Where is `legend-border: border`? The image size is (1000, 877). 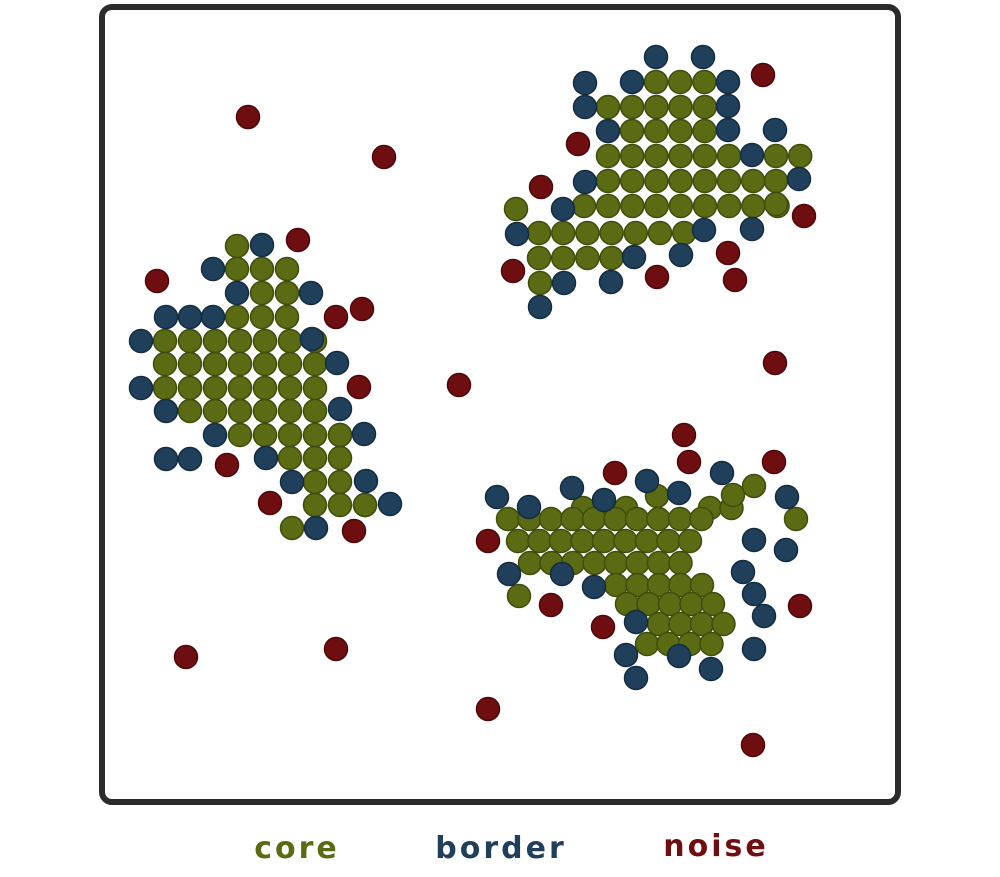 legend-border: border is located at coordinates (501, 848).